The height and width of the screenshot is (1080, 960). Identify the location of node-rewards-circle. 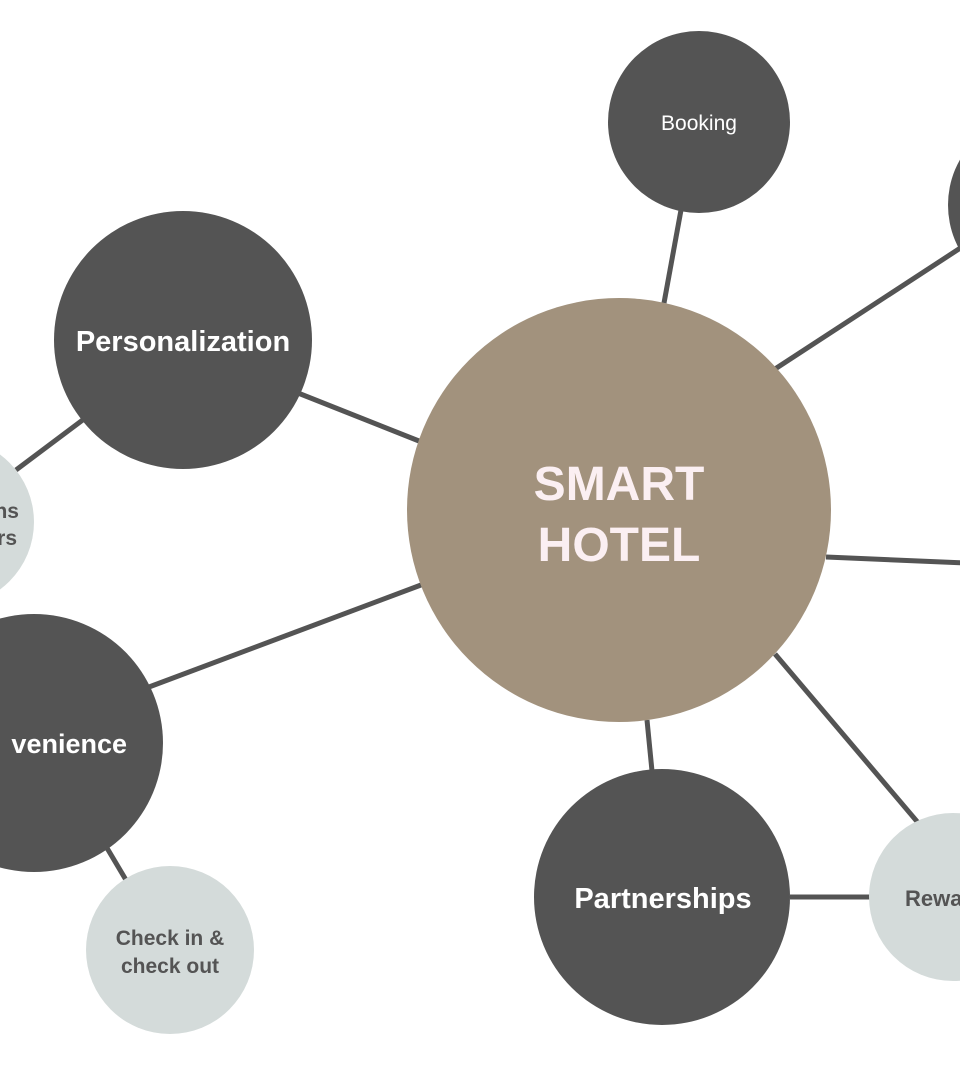
(914, 897).